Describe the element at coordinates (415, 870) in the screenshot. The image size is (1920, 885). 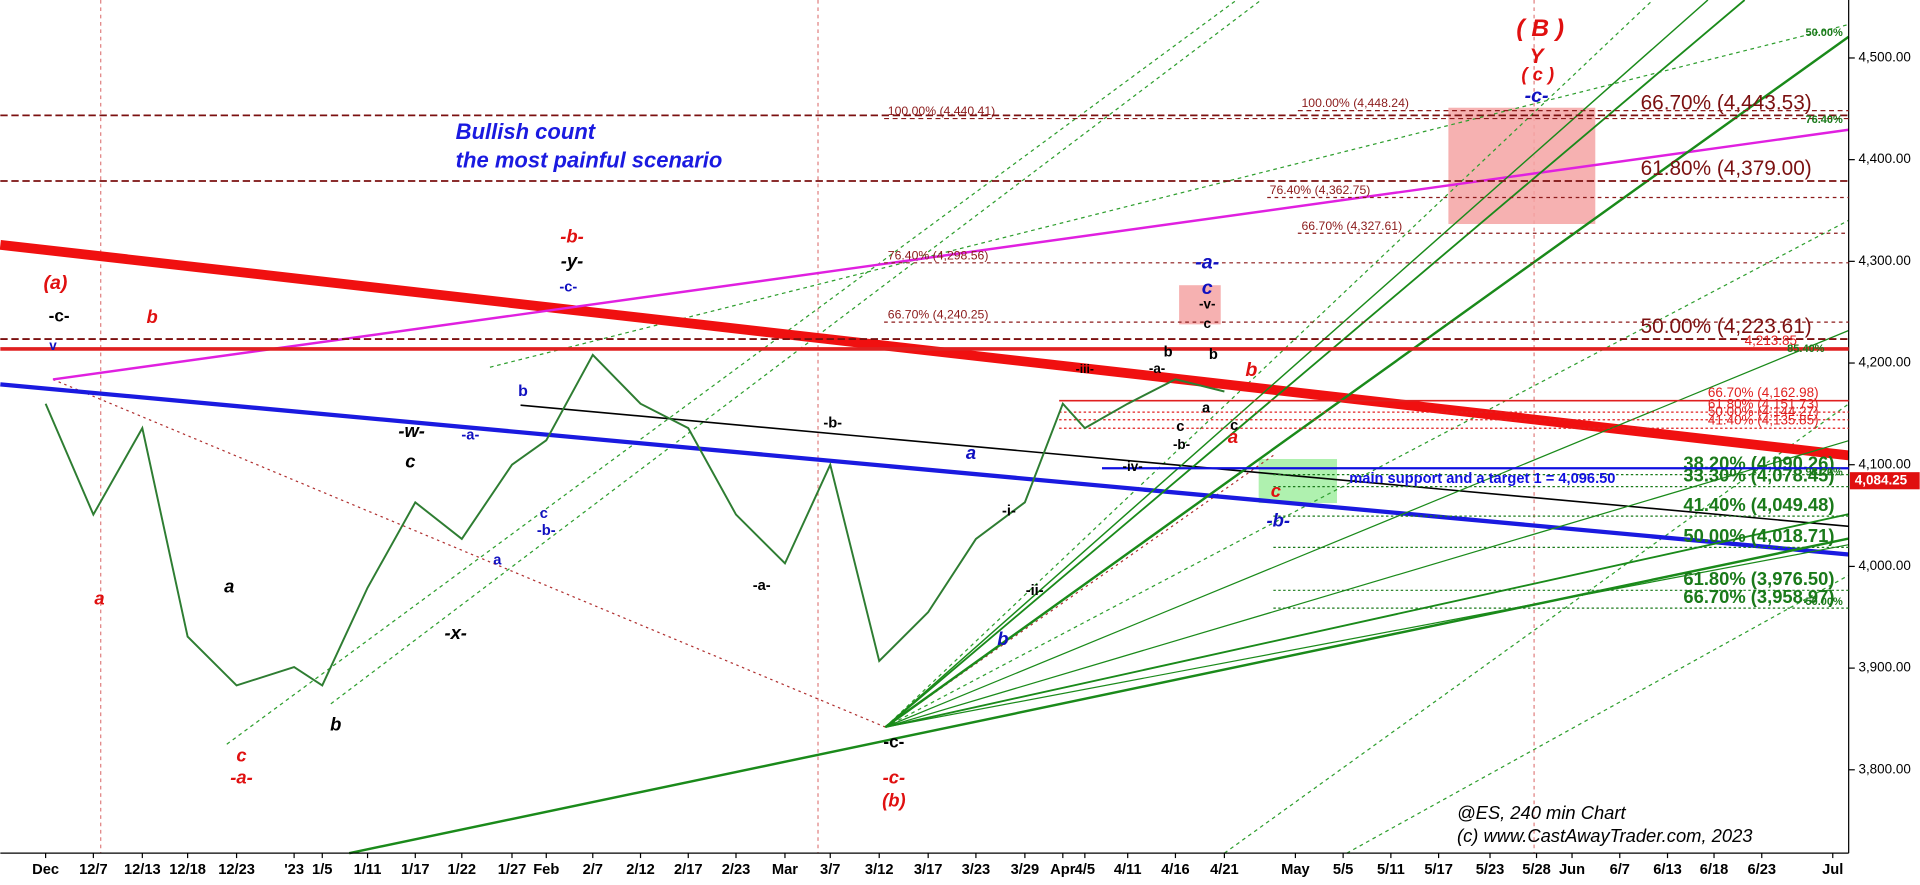
I see `x-tick-label: 1/17` at that location.